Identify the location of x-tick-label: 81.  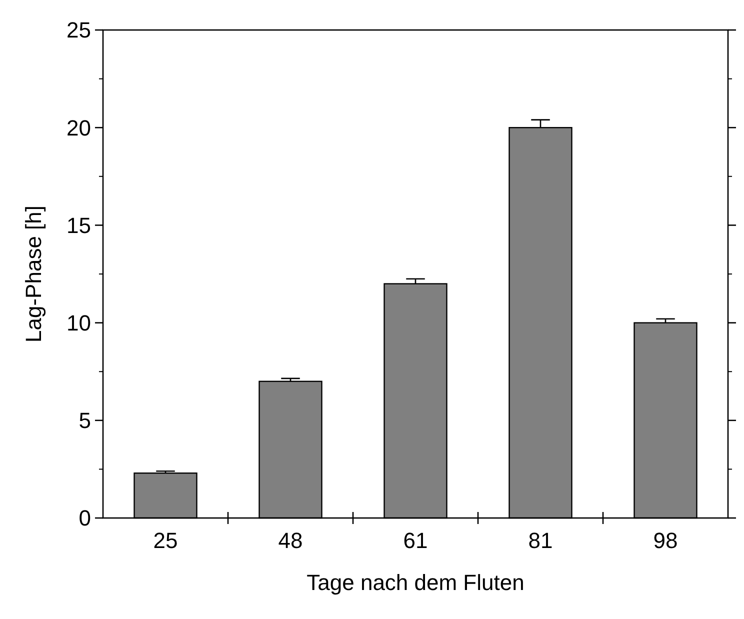
(540, 540).